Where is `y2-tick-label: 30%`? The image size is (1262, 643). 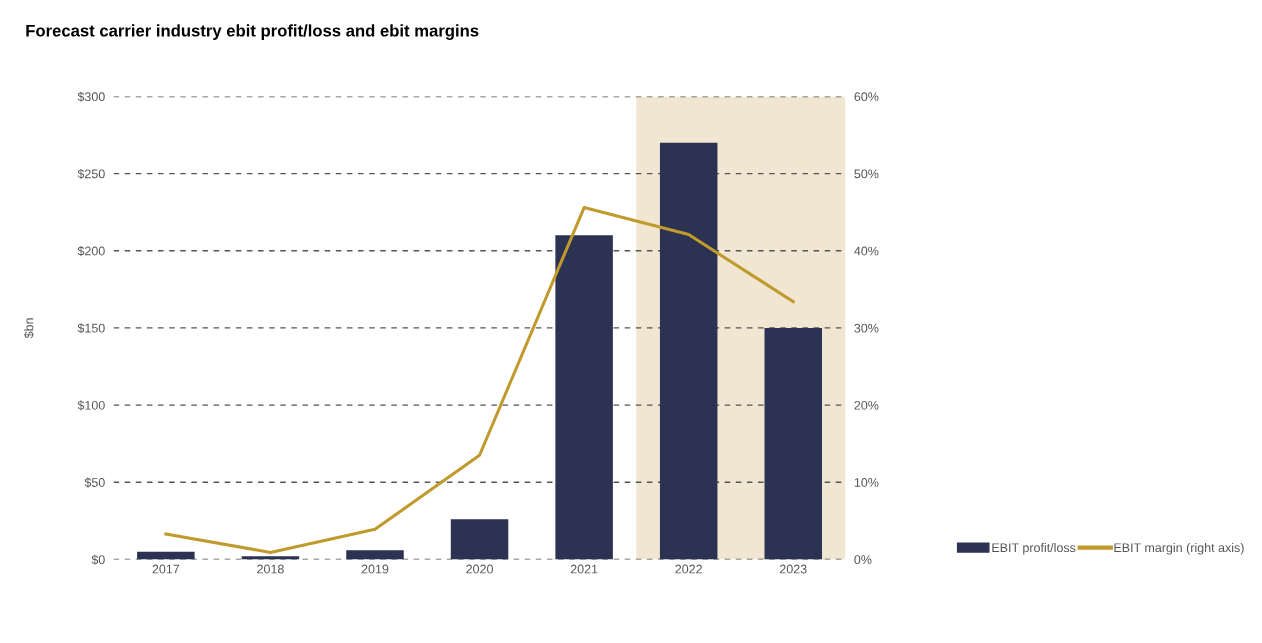
y2-tick-label: 30% is located at coordinates (866, 328).